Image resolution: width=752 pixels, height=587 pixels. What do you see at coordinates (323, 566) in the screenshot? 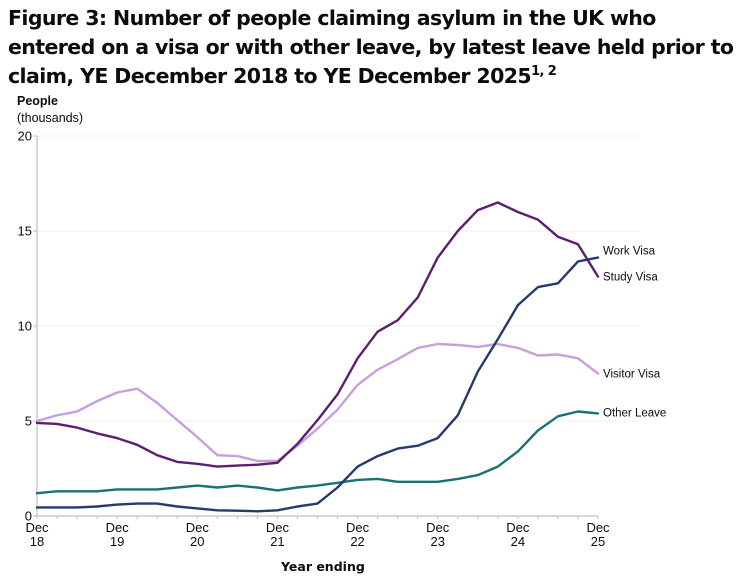
I see `x-axis-title: Year ending` at bounding box center [323, 566].